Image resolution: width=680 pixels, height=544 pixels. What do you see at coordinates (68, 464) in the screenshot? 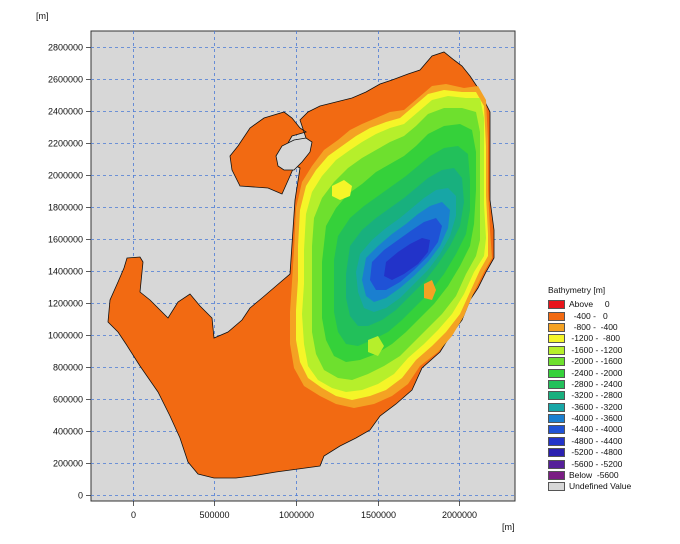
I see `y-tick-label: 200000` at bounding box center [68, 464].